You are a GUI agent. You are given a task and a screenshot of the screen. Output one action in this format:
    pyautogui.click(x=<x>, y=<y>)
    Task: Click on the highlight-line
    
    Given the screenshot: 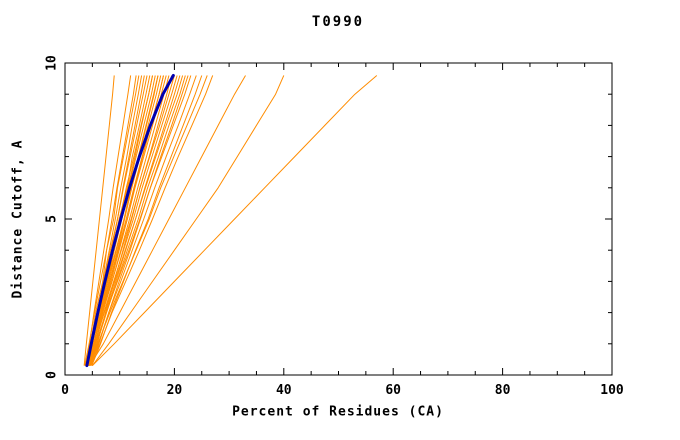 What is the action you would take?
    pyautogui.click(x=130, y=220)
    